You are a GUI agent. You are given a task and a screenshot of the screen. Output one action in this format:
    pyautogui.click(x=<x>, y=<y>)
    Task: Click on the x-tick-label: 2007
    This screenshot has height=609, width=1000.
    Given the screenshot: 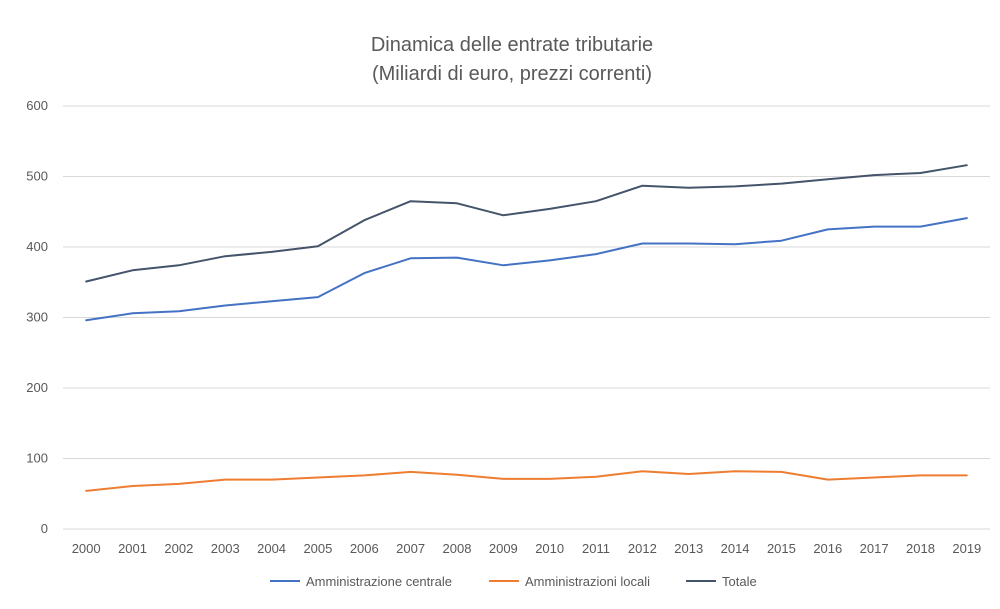 What is the action you would take?
    pyautogui.click(x=410, y=548)
    